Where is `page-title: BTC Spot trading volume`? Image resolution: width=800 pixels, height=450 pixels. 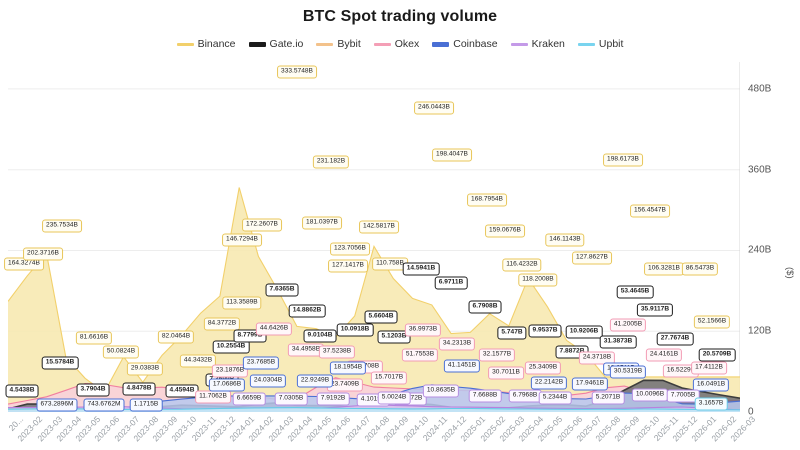
page-title: BTC Spot trading volume is located at coordinates (400, 16).